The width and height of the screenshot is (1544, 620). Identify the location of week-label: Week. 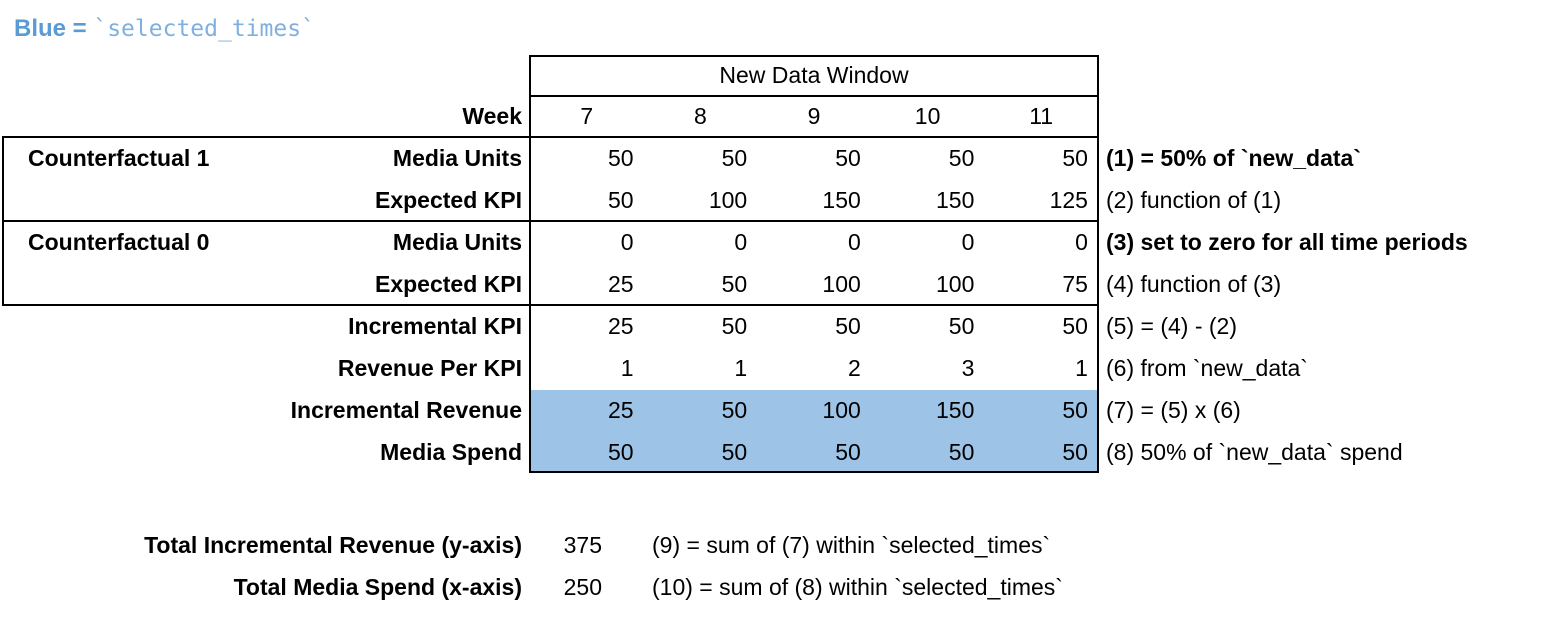
(492, 116).